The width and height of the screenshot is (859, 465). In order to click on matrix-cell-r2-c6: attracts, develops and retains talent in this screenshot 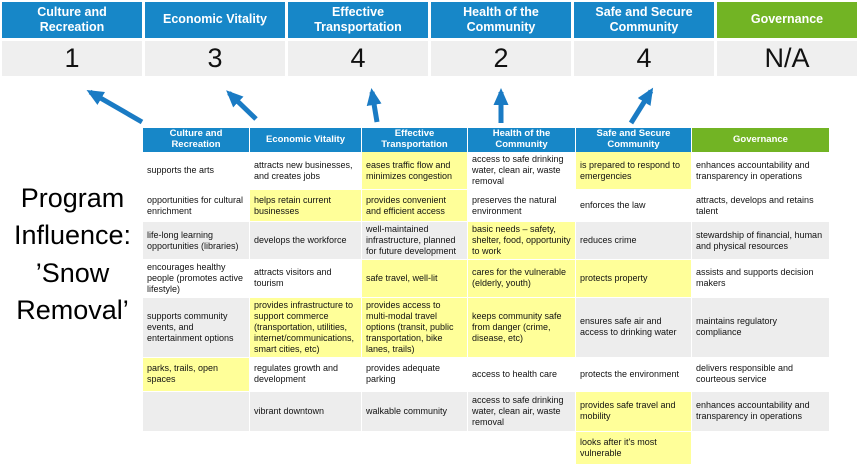, I will do `click(761, 206)`.